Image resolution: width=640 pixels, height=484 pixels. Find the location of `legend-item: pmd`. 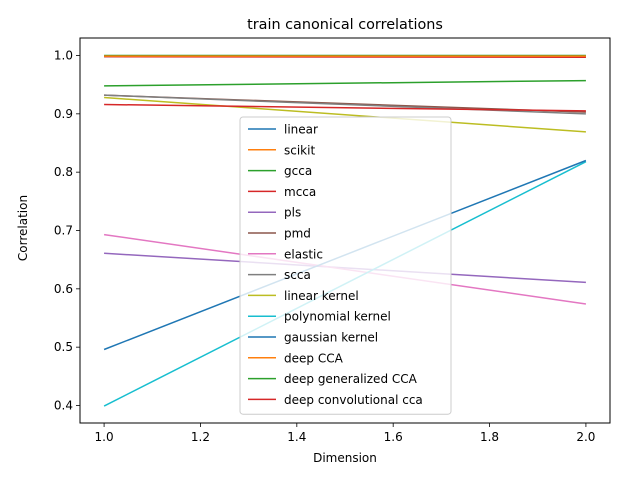

legend-item: pmd is located at coordinates (279, 234).